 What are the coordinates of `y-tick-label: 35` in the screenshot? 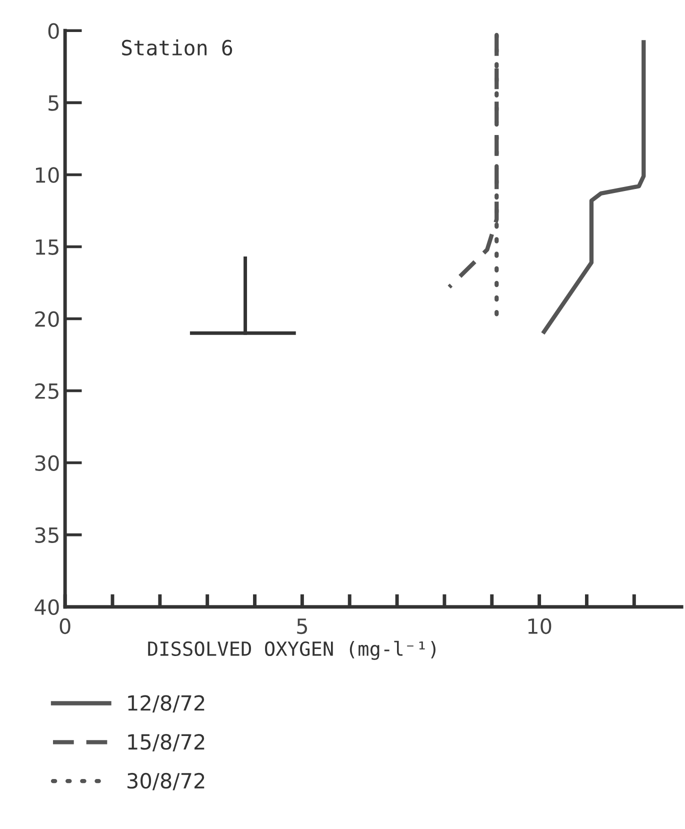 It's located at (46, 535).